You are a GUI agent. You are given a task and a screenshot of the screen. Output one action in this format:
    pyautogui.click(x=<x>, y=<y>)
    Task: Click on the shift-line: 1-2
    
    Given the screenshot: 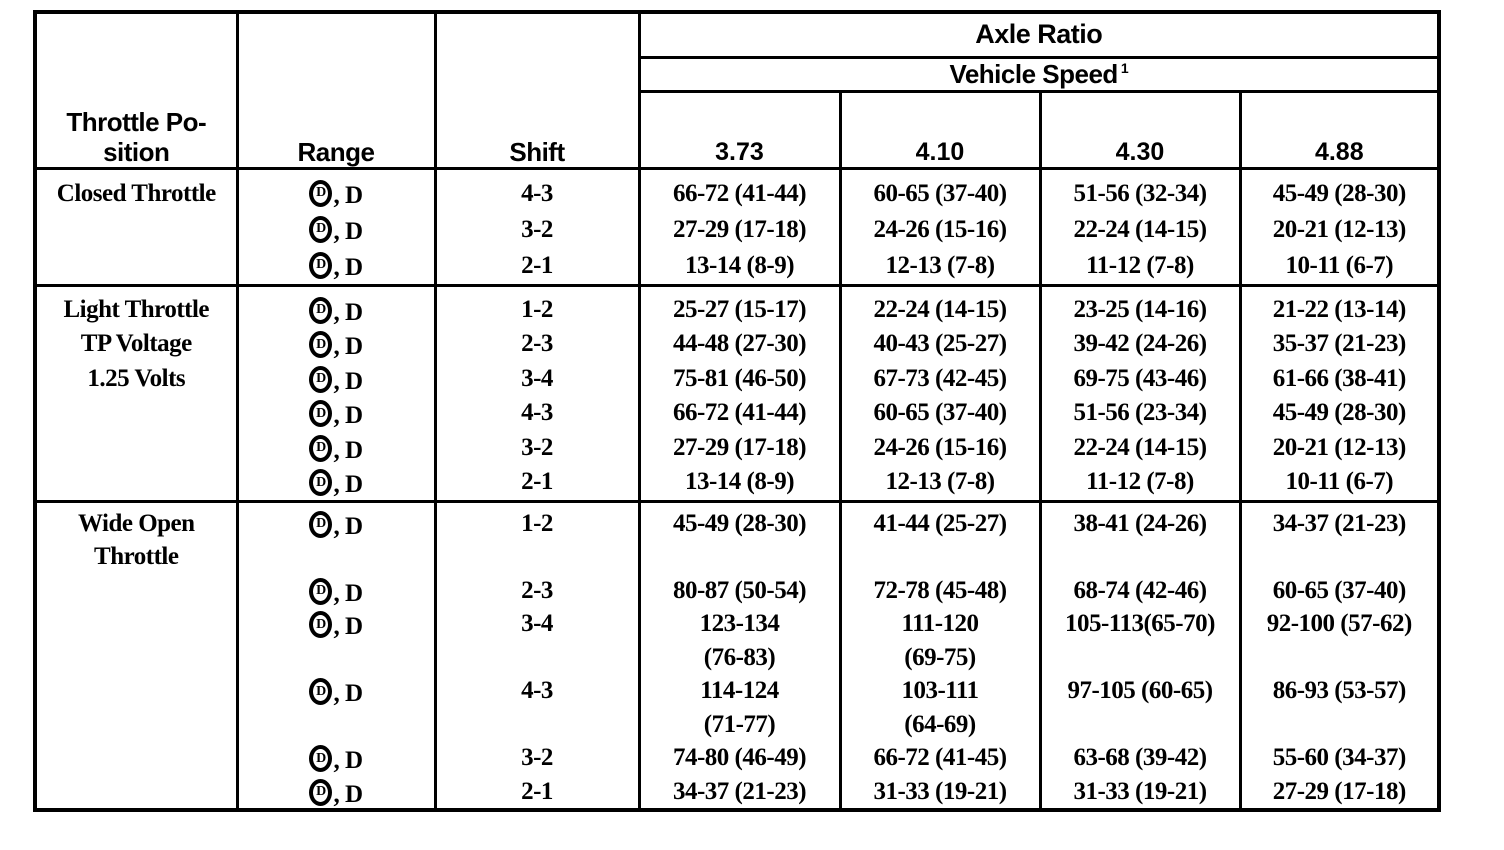 What is the action you would take?
    pyautogui.click(x=537, y=309)
    